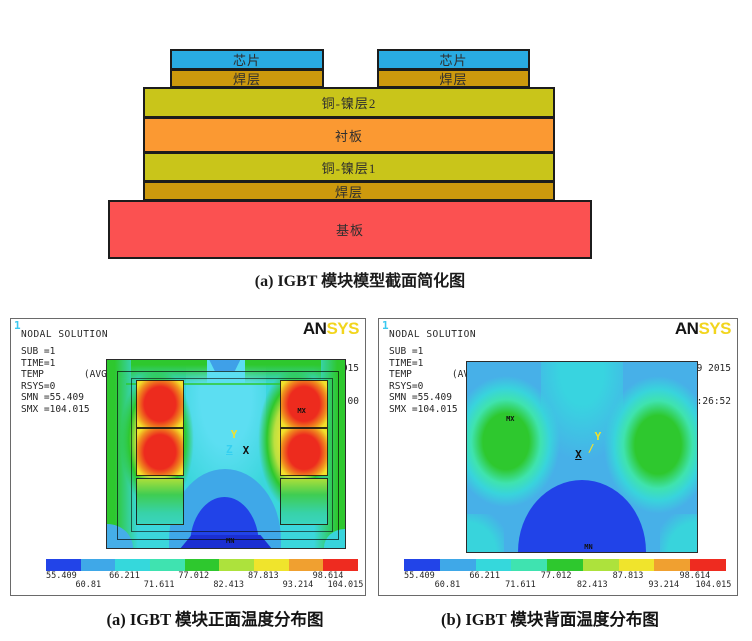 The width and height of the screenshot is (752, 641). I want to click on colorbar-tick-label: 55.409, so click(61, 576).